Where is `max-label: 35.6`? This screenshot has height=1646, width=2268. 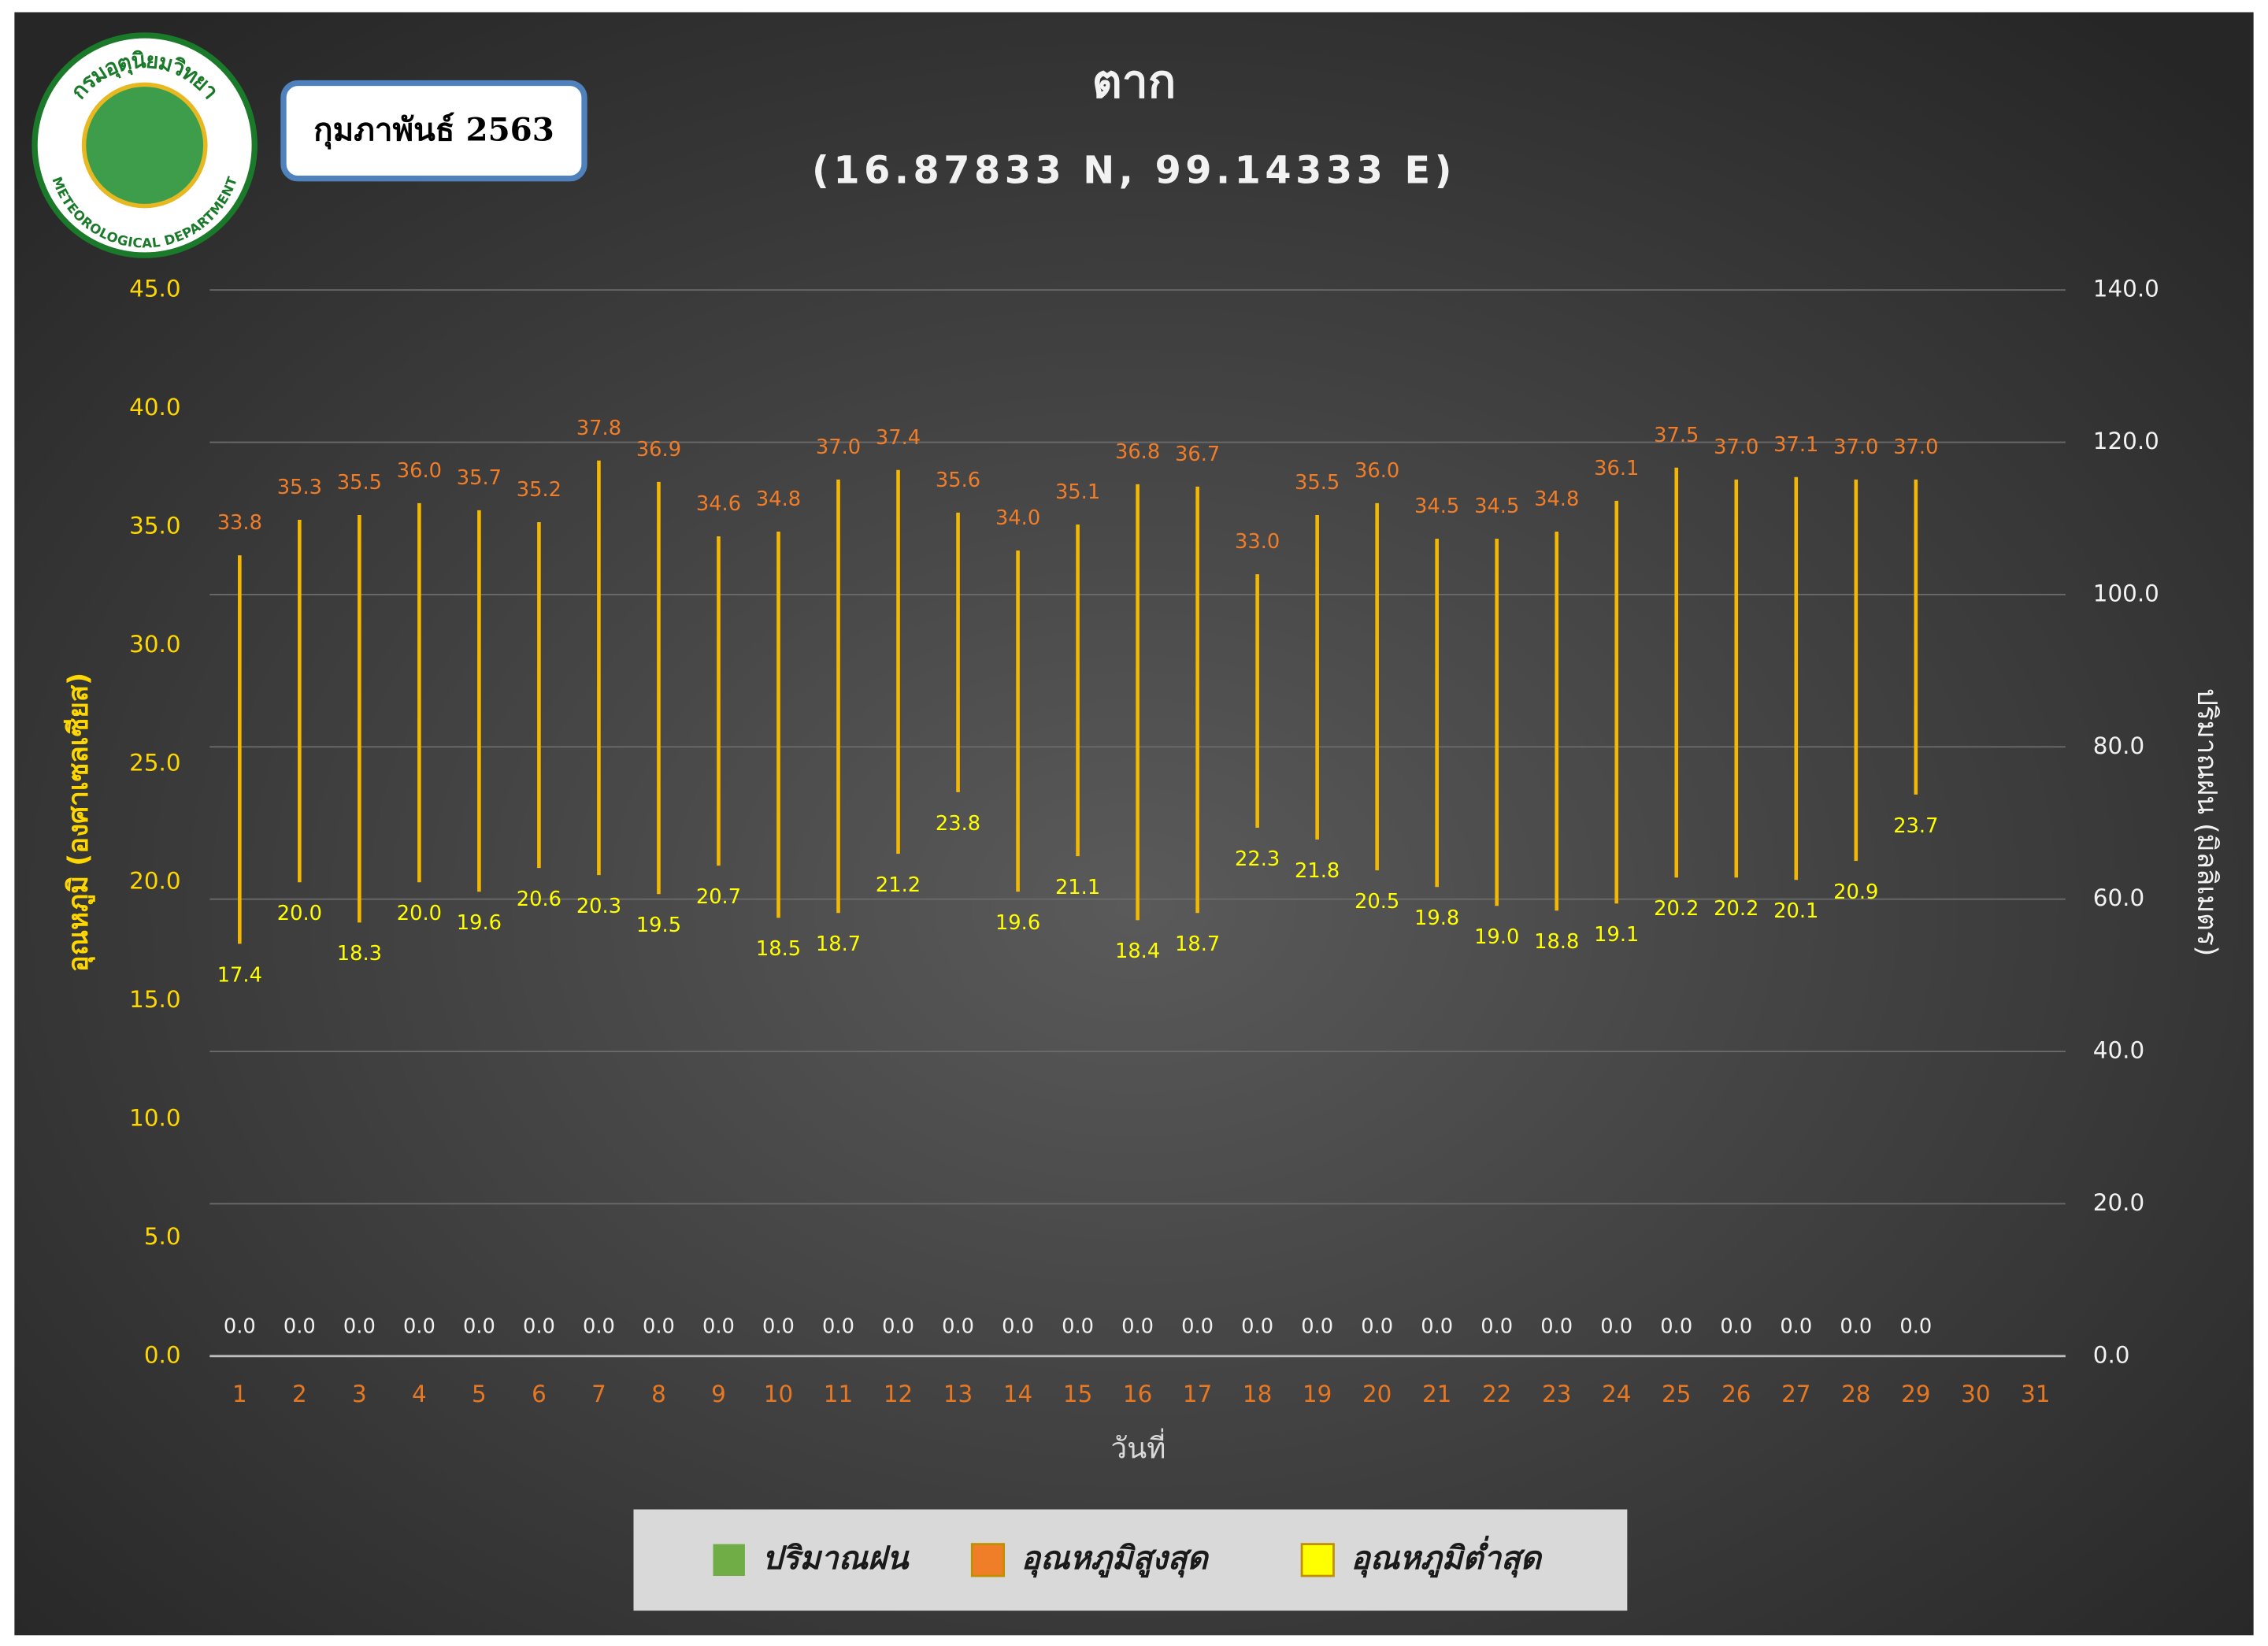 max-label: 35.6 is located at coordinates (958, 481).